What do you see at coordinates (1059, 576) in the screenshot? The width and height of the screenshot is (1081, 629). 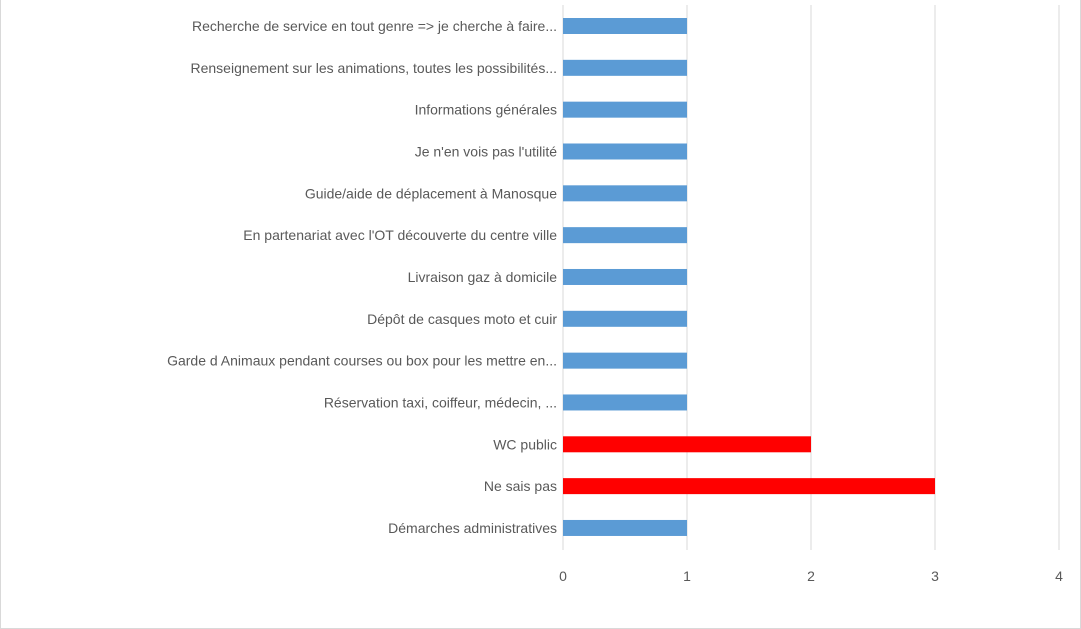 I see `x-tick-label-4: 4` at bounding box center [1059, 576].